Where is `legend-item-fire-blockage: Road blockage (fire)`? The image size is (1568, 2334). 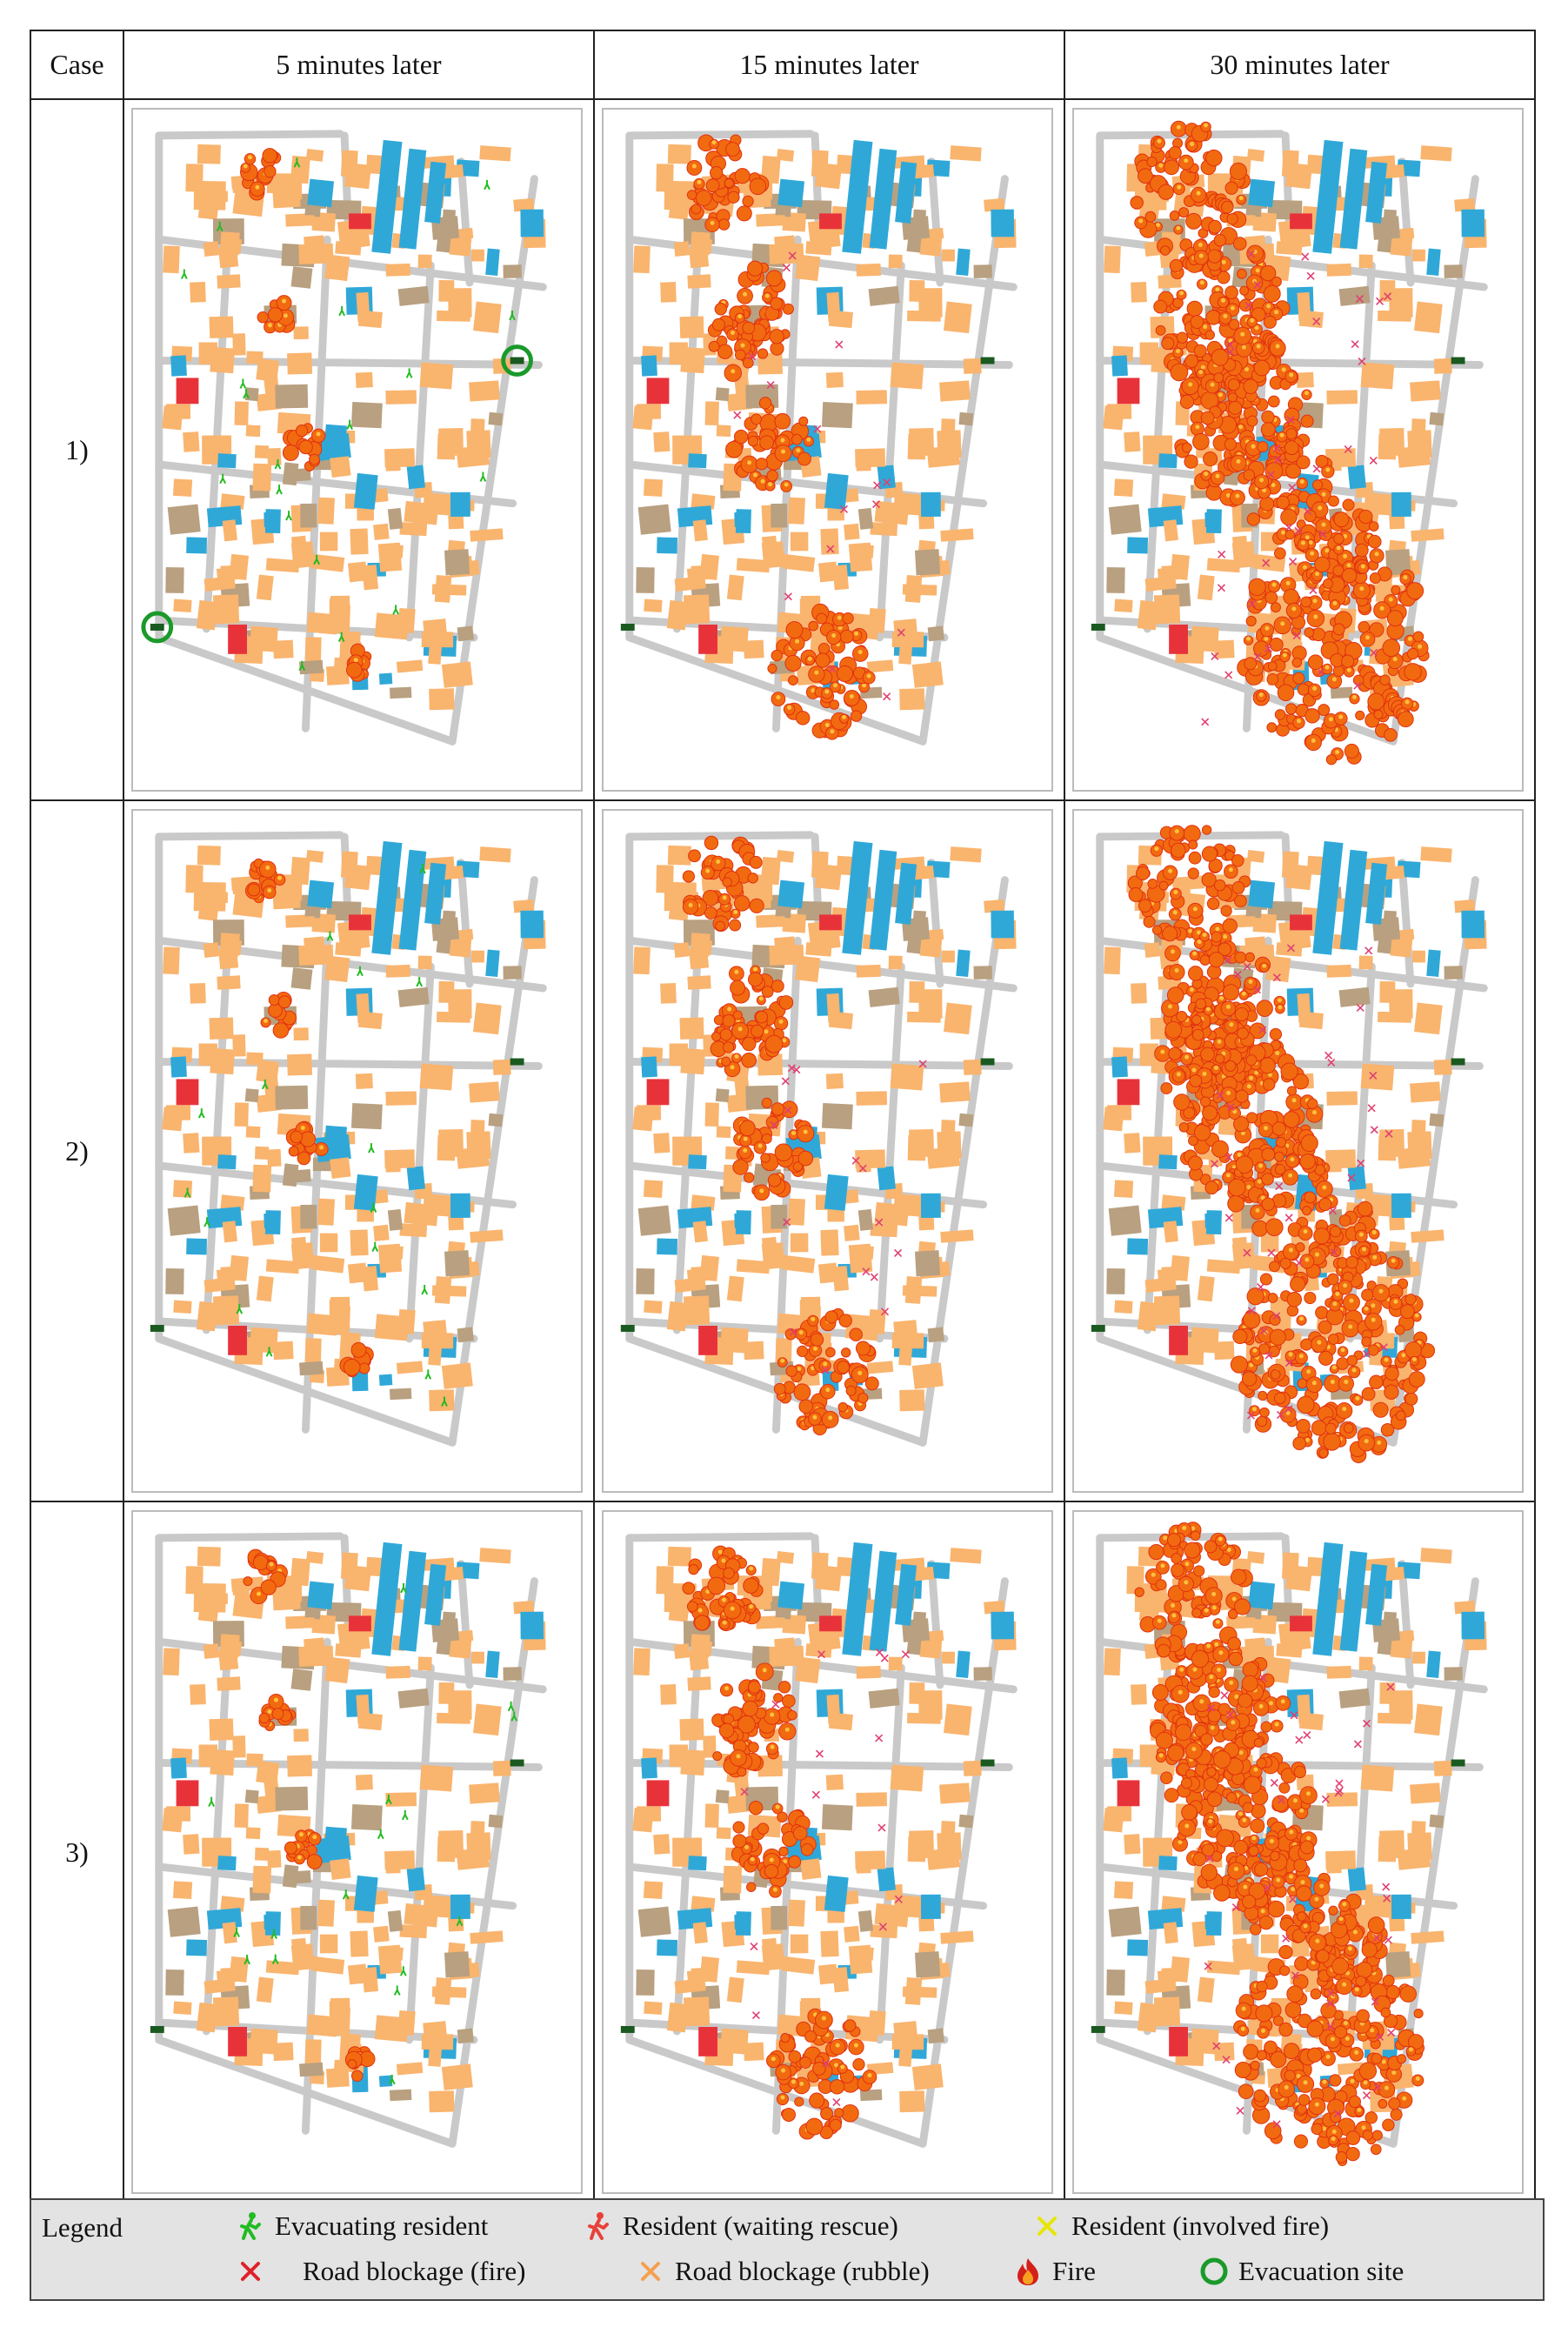 legend-item-fire-blockage: Road blockage (fire) is located at coordinates (379, 2271).